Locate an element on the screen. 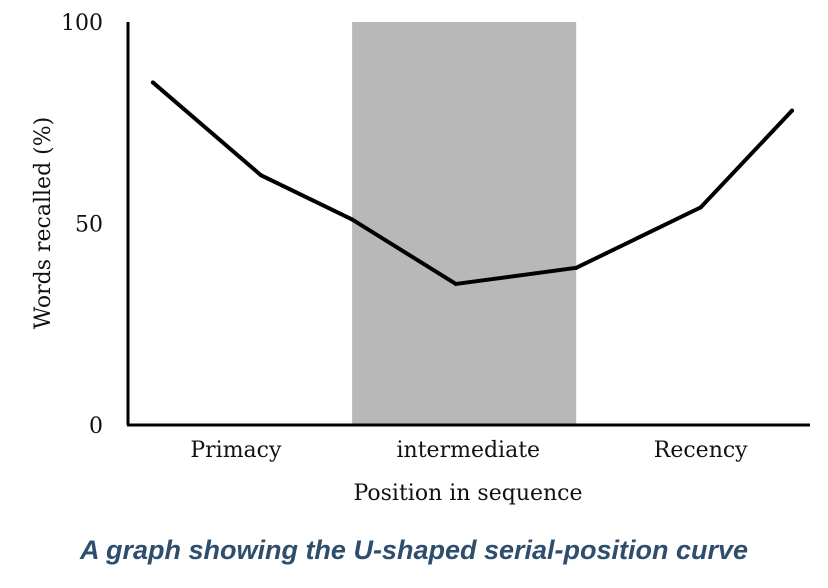 The image size is (828, 588). x-region-label: intermediate is located at coordinates (469, 450).